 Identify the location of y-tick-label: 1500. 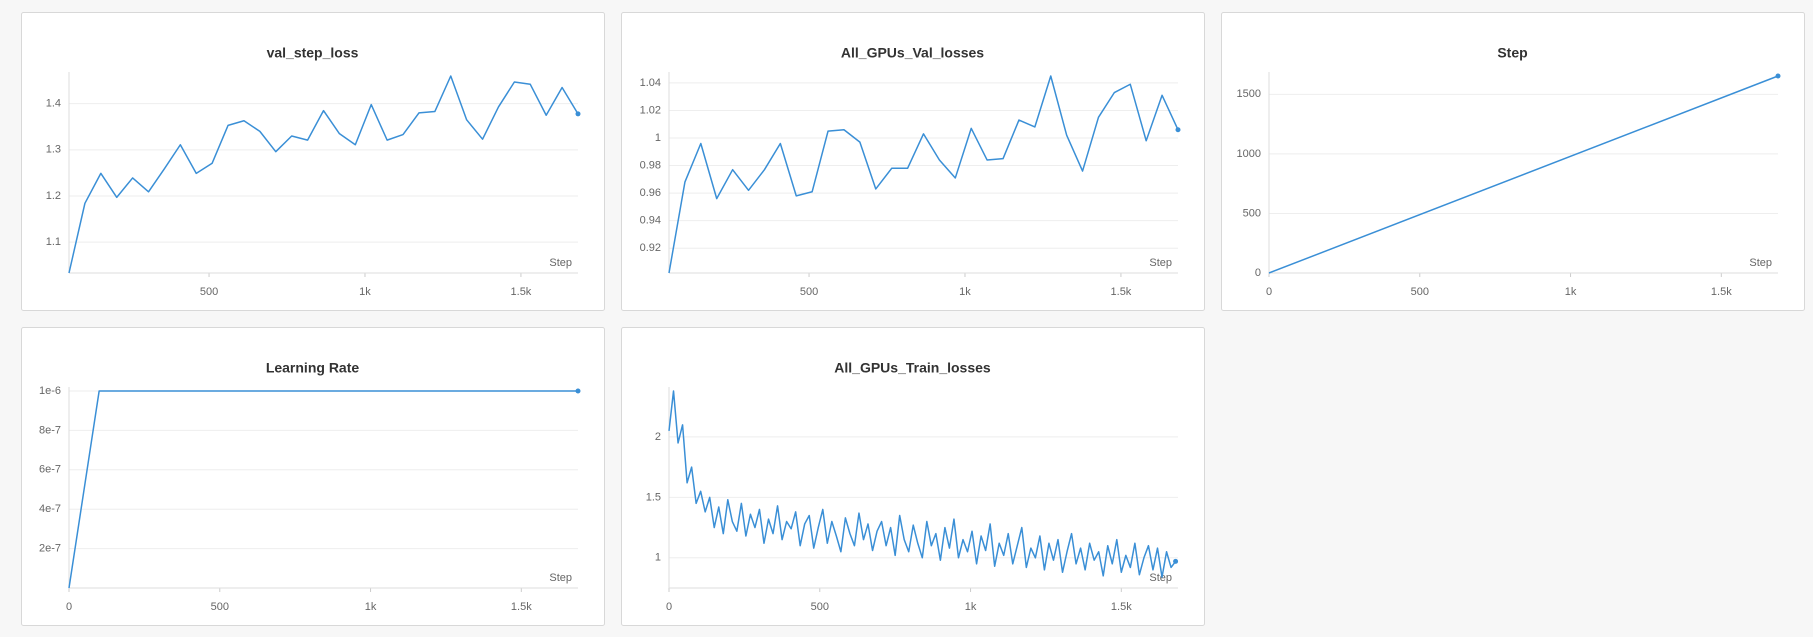
(1249, 94).